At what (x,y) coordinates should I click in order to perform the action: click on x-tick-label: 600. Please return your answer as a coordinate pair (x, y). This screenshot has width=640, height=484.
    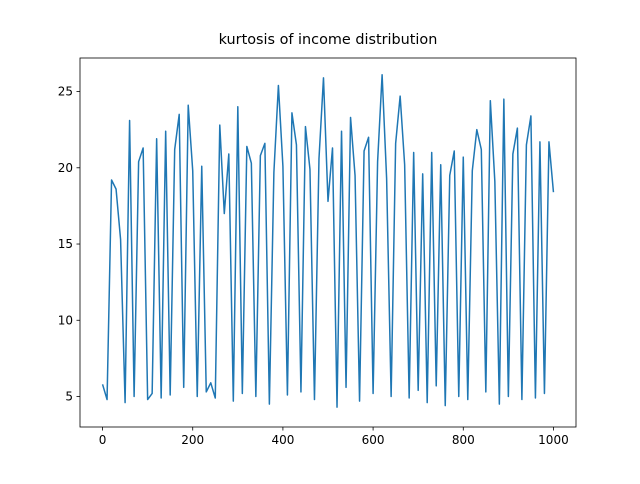
    Looking at the image, I should click on (373, 440).